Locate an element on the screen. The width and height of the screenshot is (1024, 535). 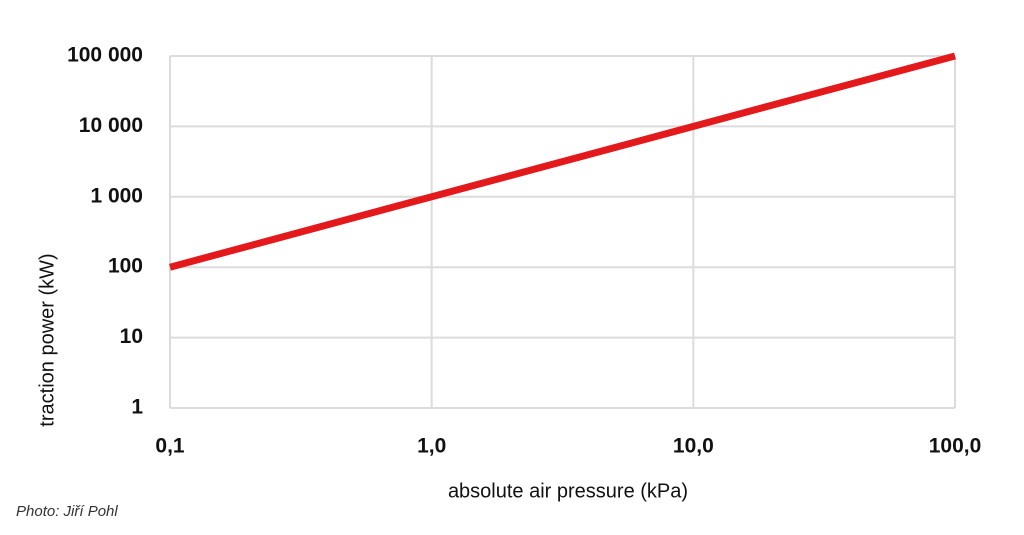
y-tick-label: 100 000 is located at coordinates (105, 55).